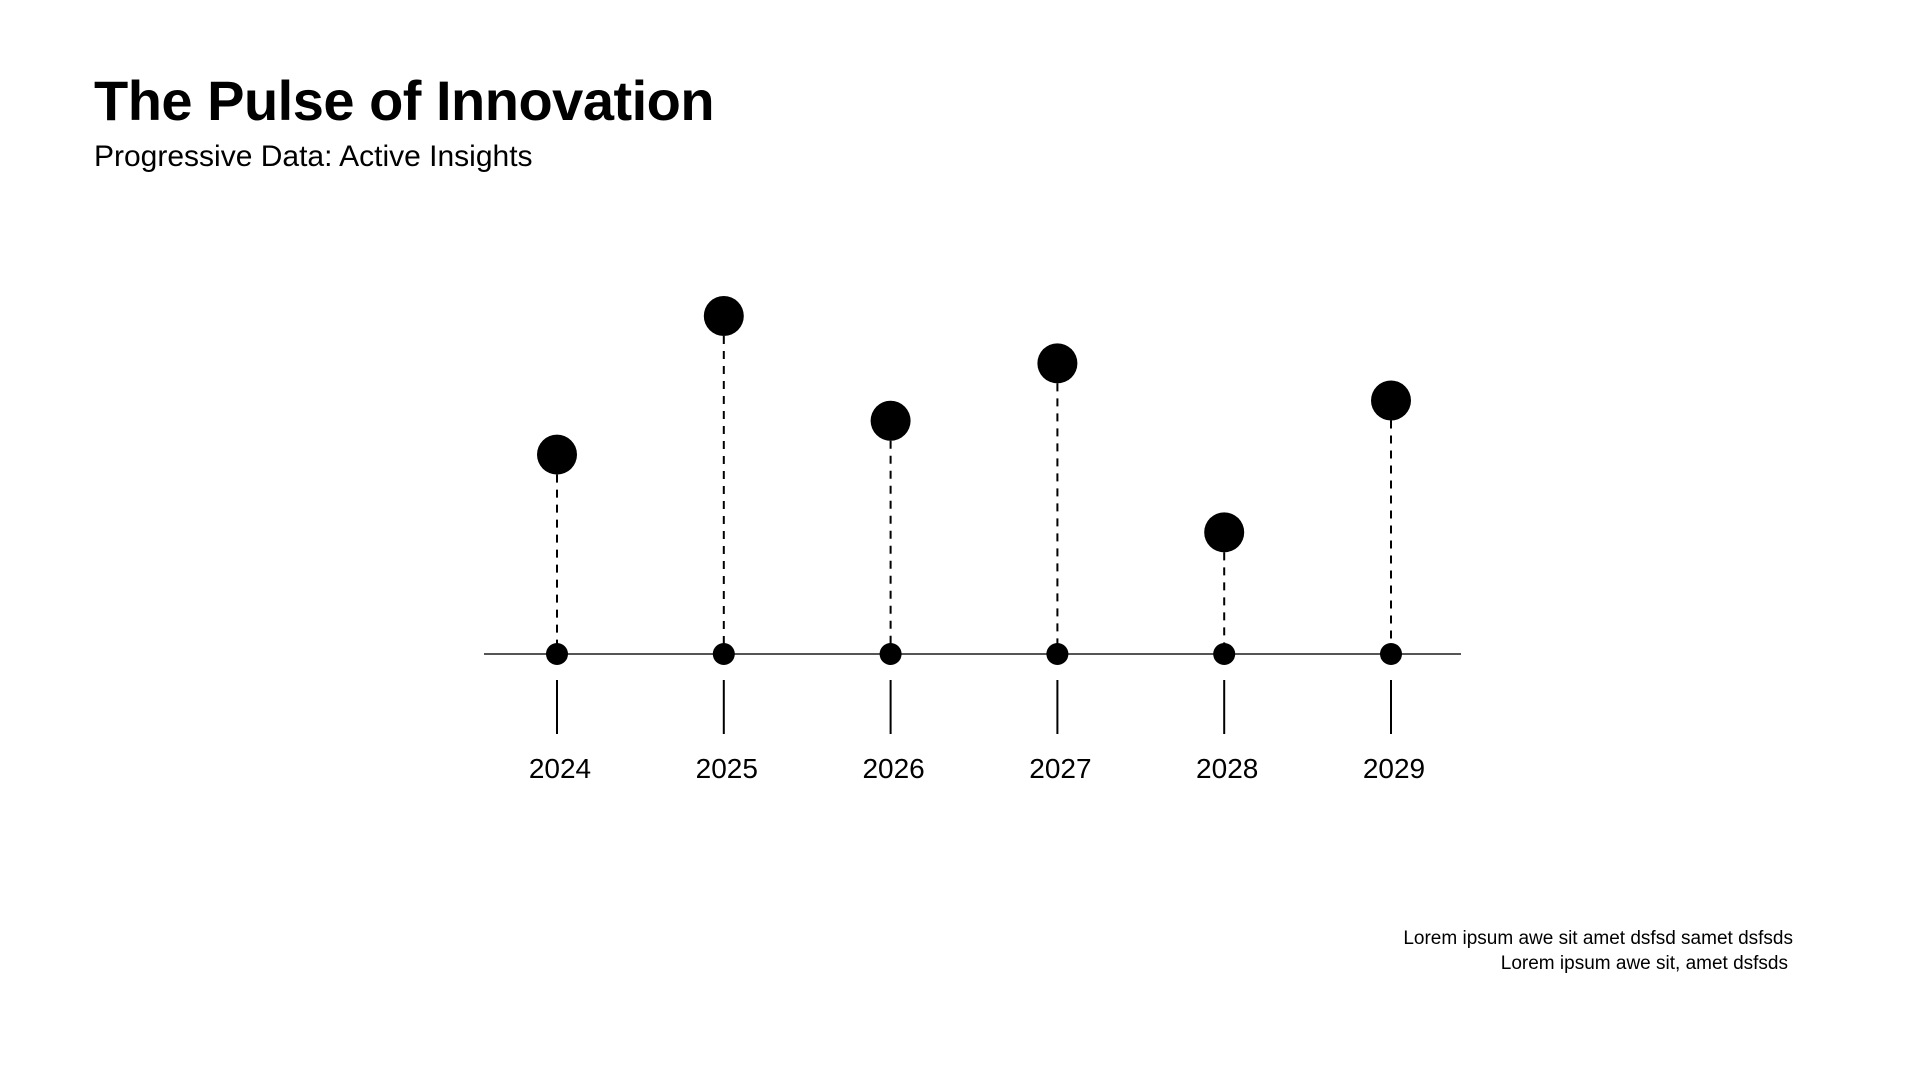 The width and height of the screenshot is (1920, 1080). What do you see at coordinates (1057, 363) in the screenshot?
I see `data-point-2027` at bounding box center [1057, 363].